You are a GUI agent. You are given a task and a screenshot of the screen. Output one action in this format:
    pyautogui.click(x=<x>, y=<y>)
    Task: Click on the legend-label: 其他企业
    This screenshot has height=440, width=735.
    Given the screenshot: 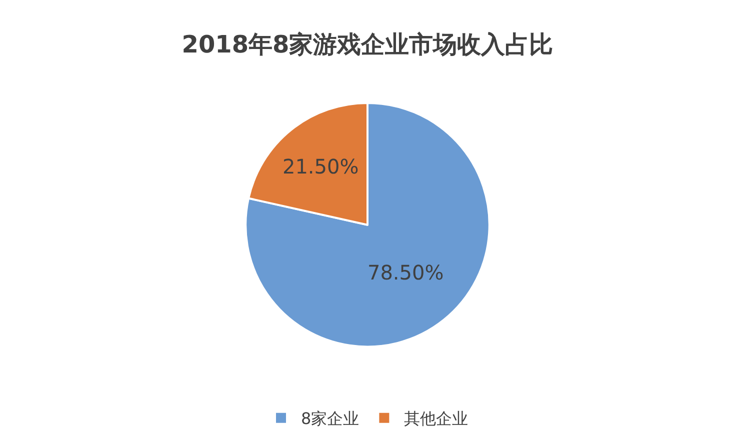 What is the action you would take?
    pyautogui.click(x=436, y=418)
    